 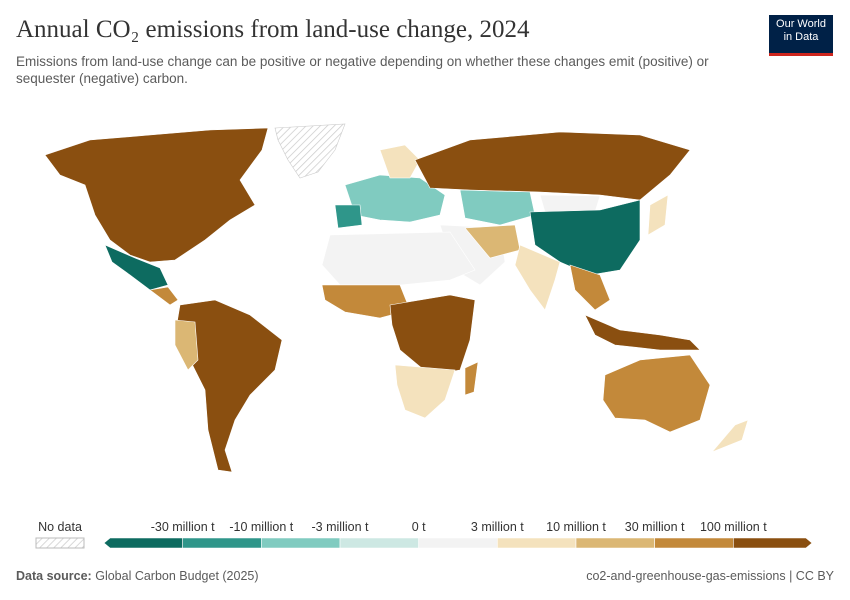 I want to click on legend-label: 0 t, so click(x=419, y=527).